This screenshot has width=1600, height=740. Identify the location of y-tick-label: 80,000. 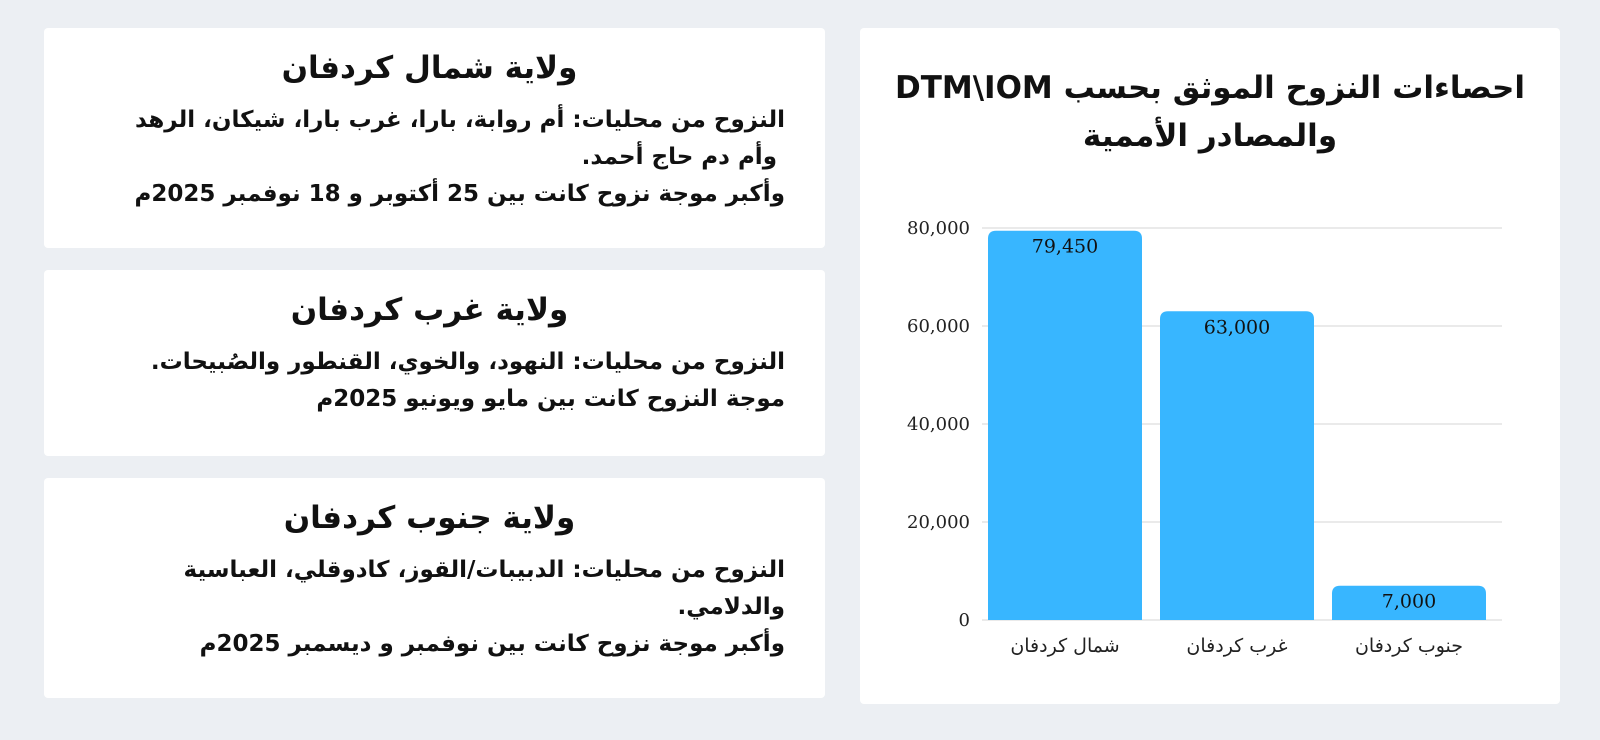
(938, 228).